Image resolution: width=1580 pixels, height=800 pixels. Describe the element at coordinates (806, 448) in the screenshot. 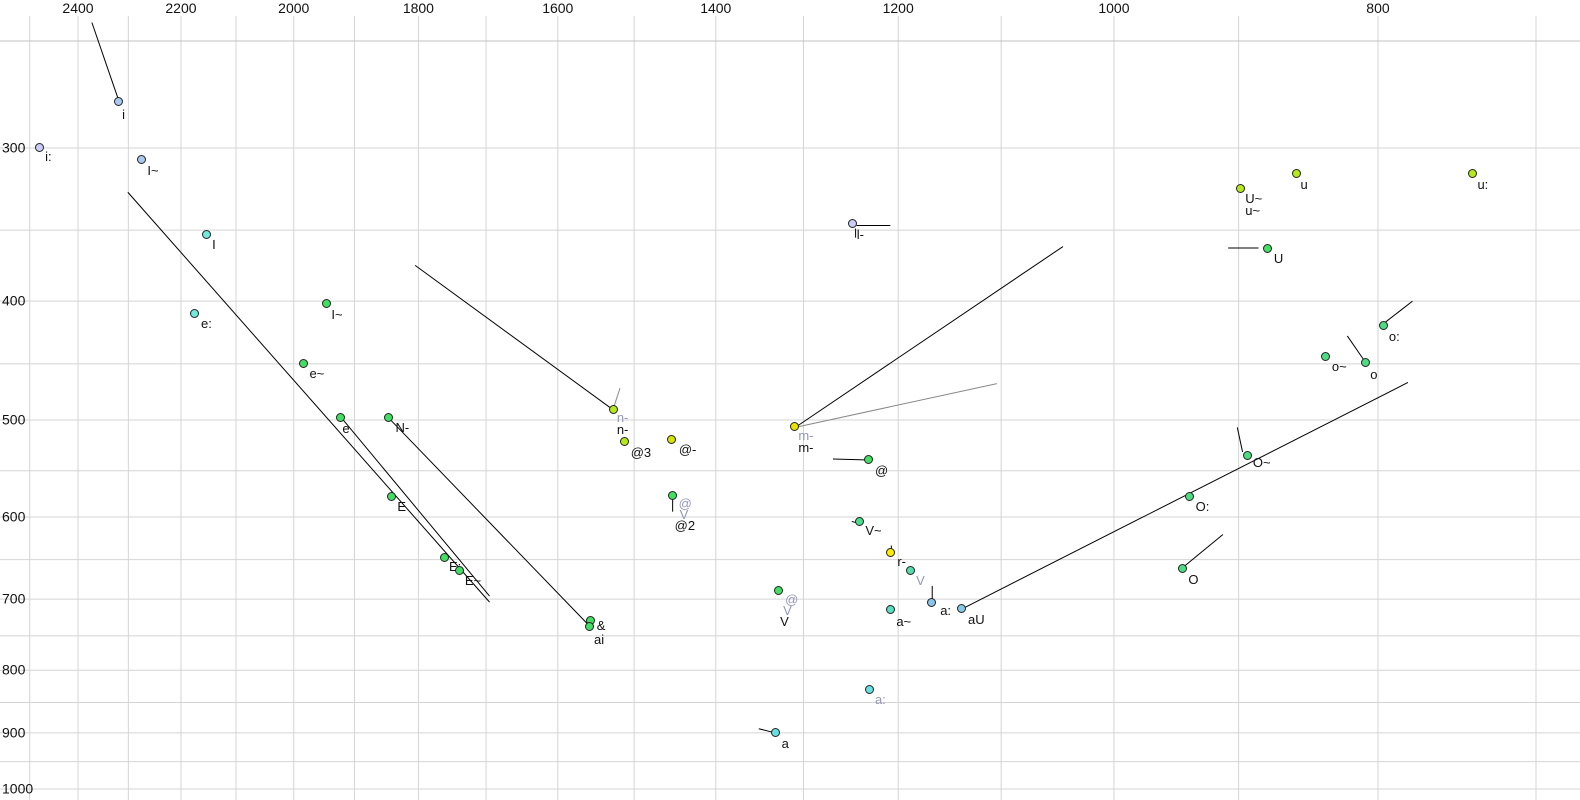

I see `vowel-label: m-` at that location.